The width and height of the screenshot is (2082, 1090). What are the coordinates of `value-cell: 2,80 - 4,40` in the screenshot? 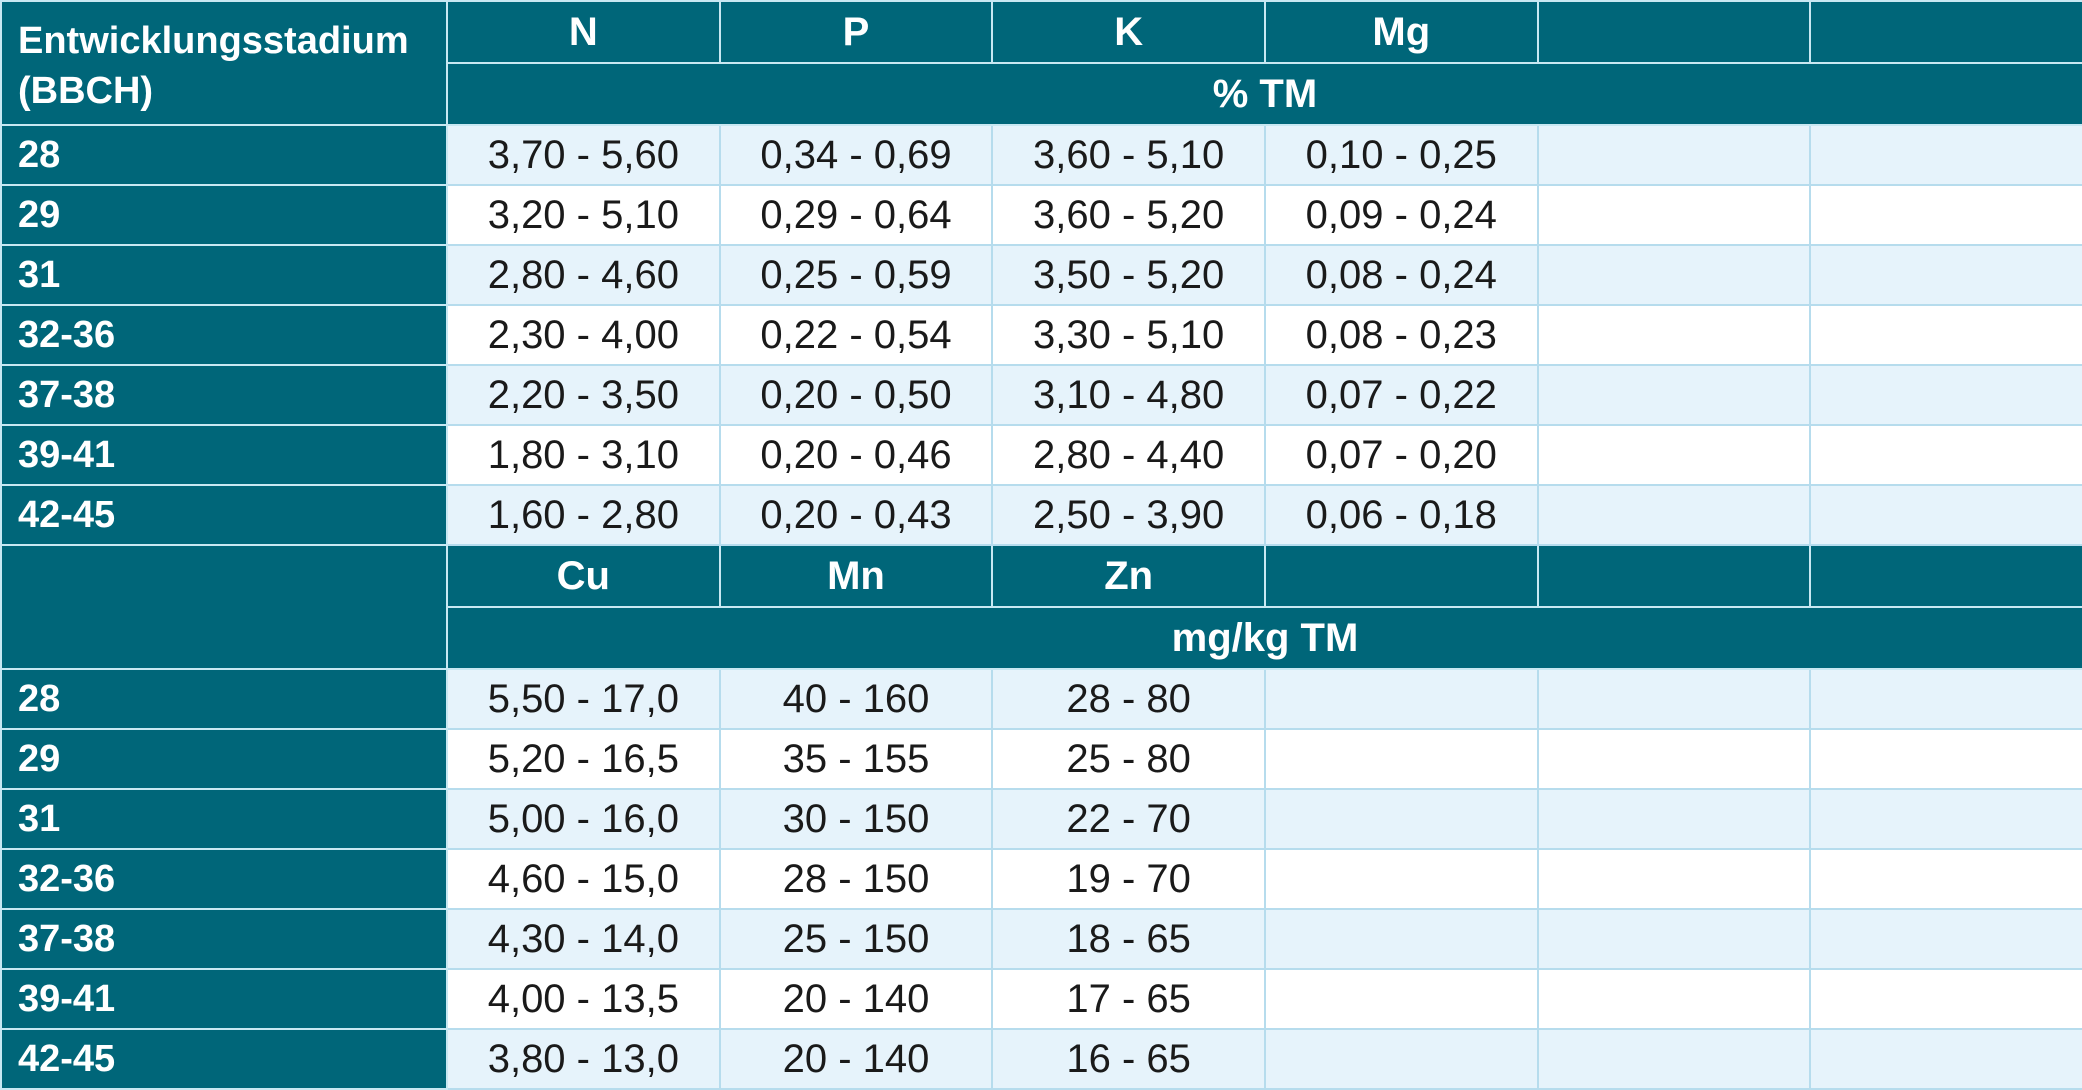 It's located at (1128, 455).